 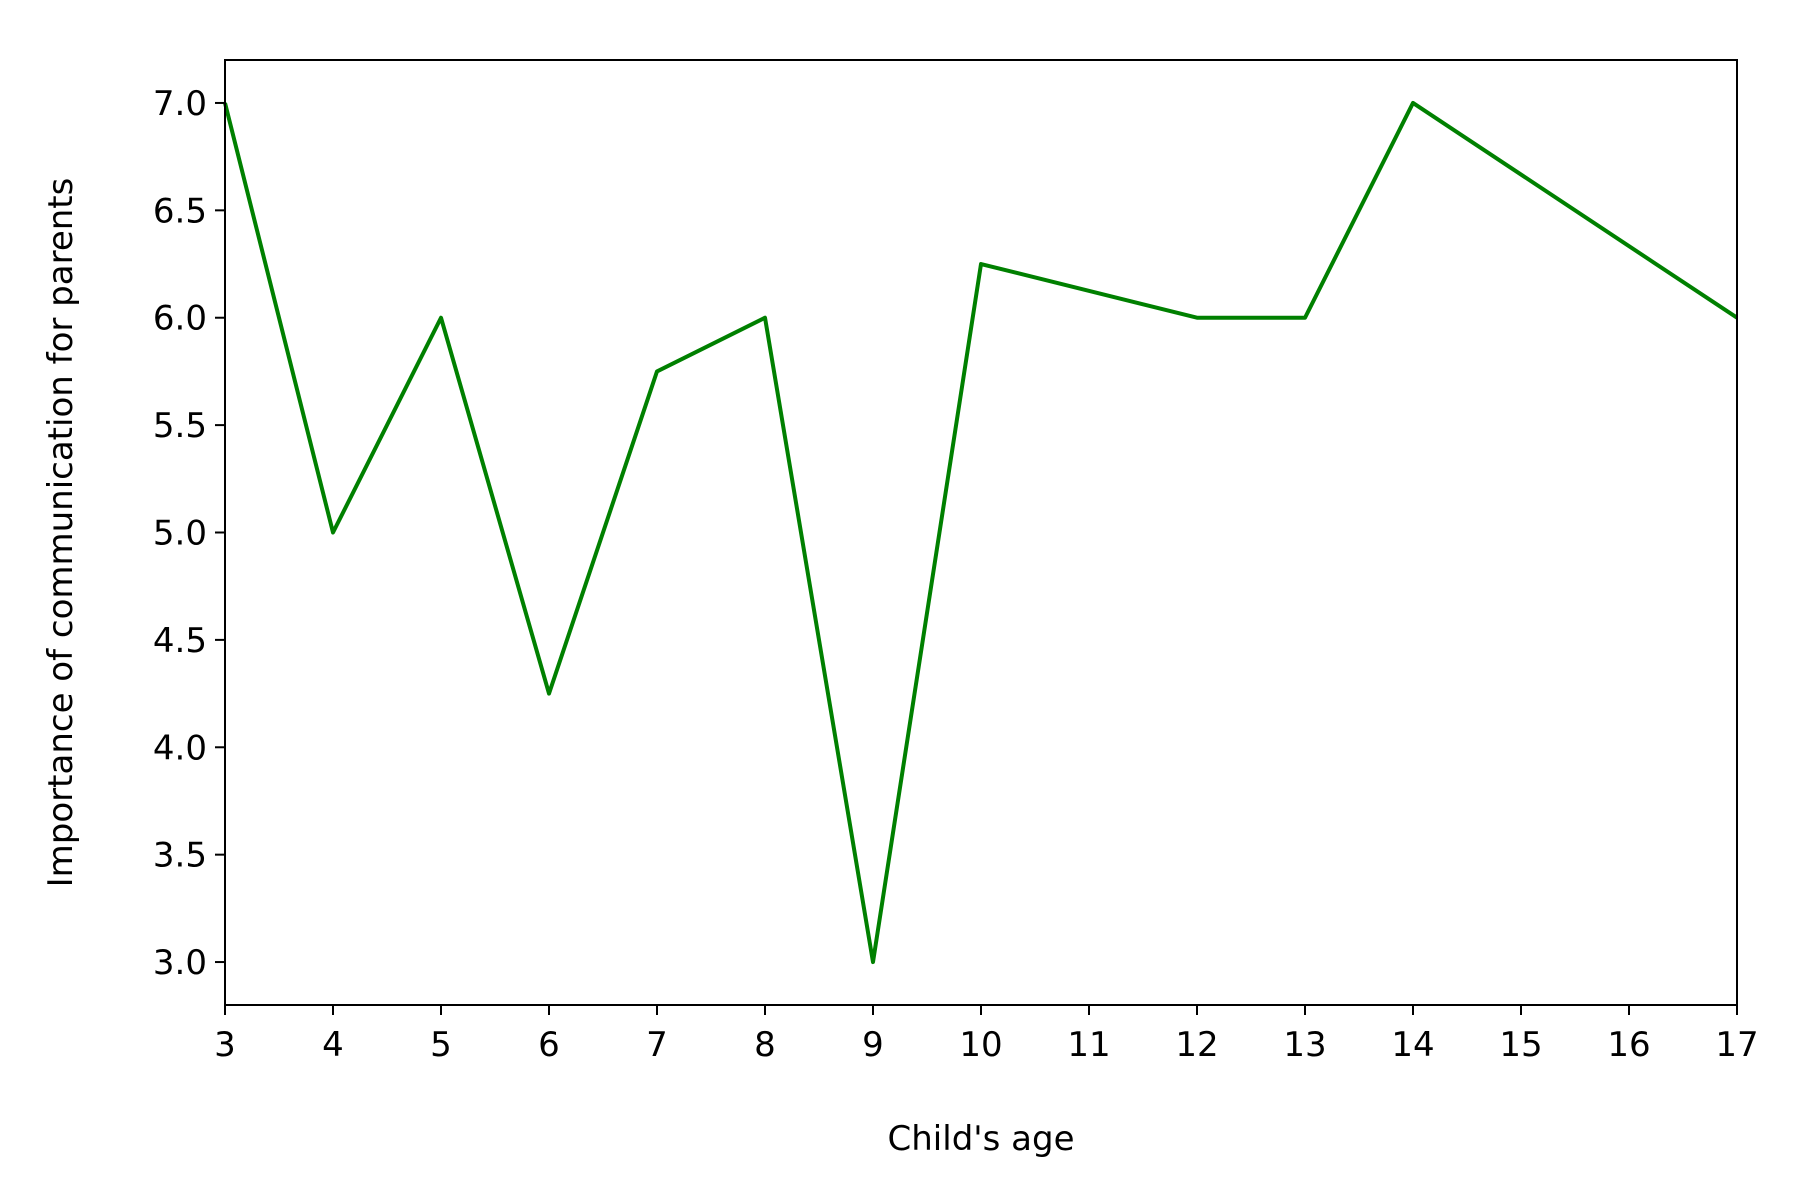 I want to click on x-tick-label: 14, so click(x=1412, y=1045).